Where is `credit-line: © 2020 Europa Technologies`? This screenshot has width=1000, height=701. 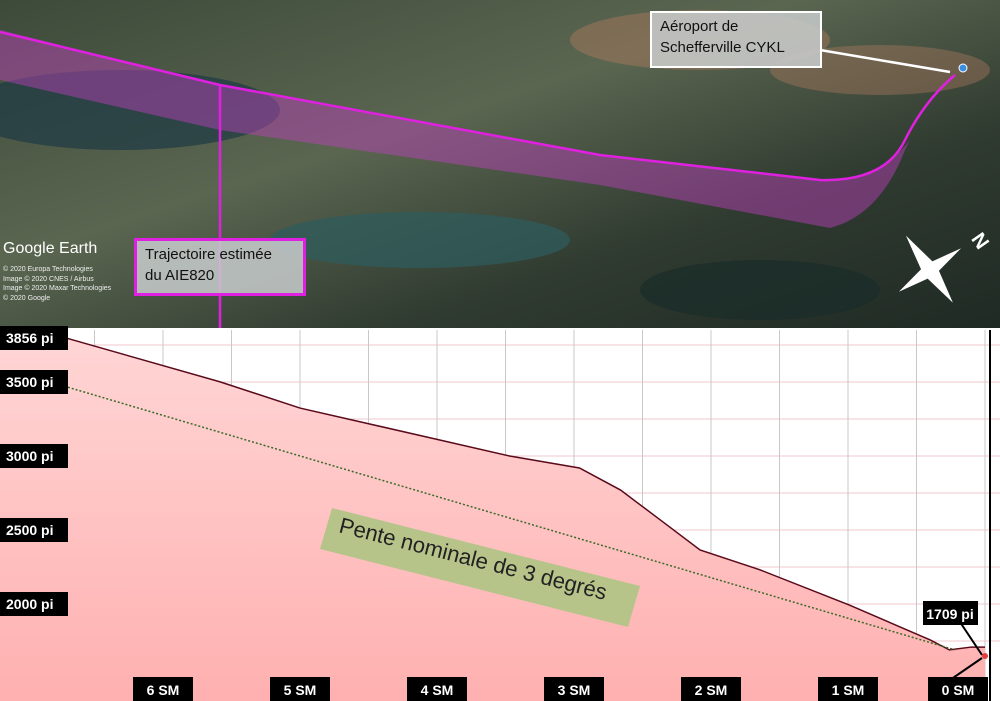
credit-line: © 2020 Europa Technologies is located at coordinates (48, 269).